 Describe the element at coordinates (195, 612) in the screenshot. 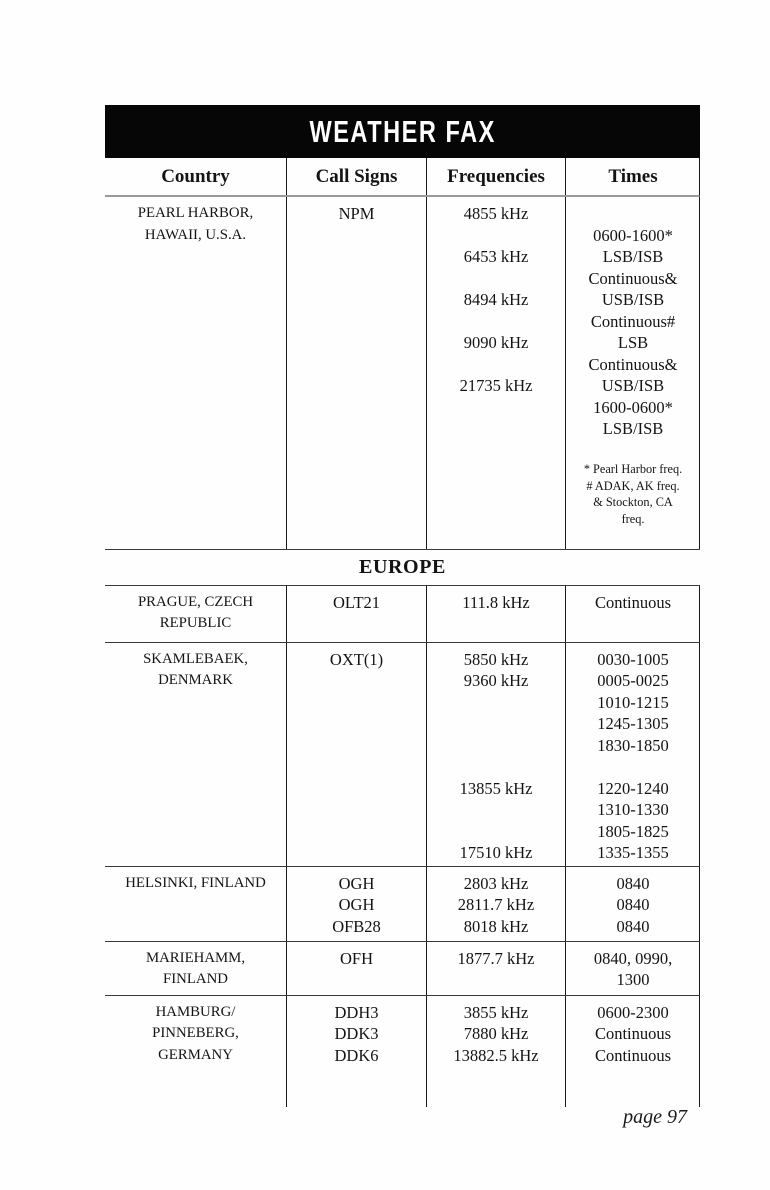

I see `country-cell: PRAGUE, CZECH REPUBLIC` at that location.